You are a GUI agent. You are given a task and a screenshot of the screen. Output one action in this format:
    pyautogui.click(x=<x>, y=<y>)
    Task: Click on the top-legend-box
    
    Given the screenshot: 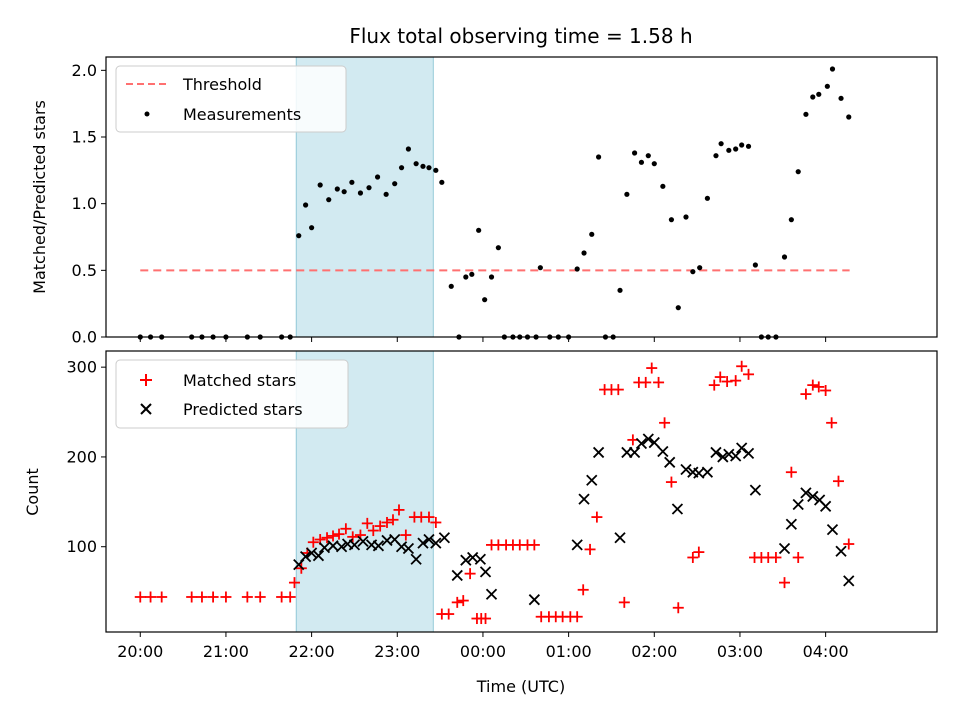 What is the action you would take?
    pyautogui.click(x=231, y=99)
    